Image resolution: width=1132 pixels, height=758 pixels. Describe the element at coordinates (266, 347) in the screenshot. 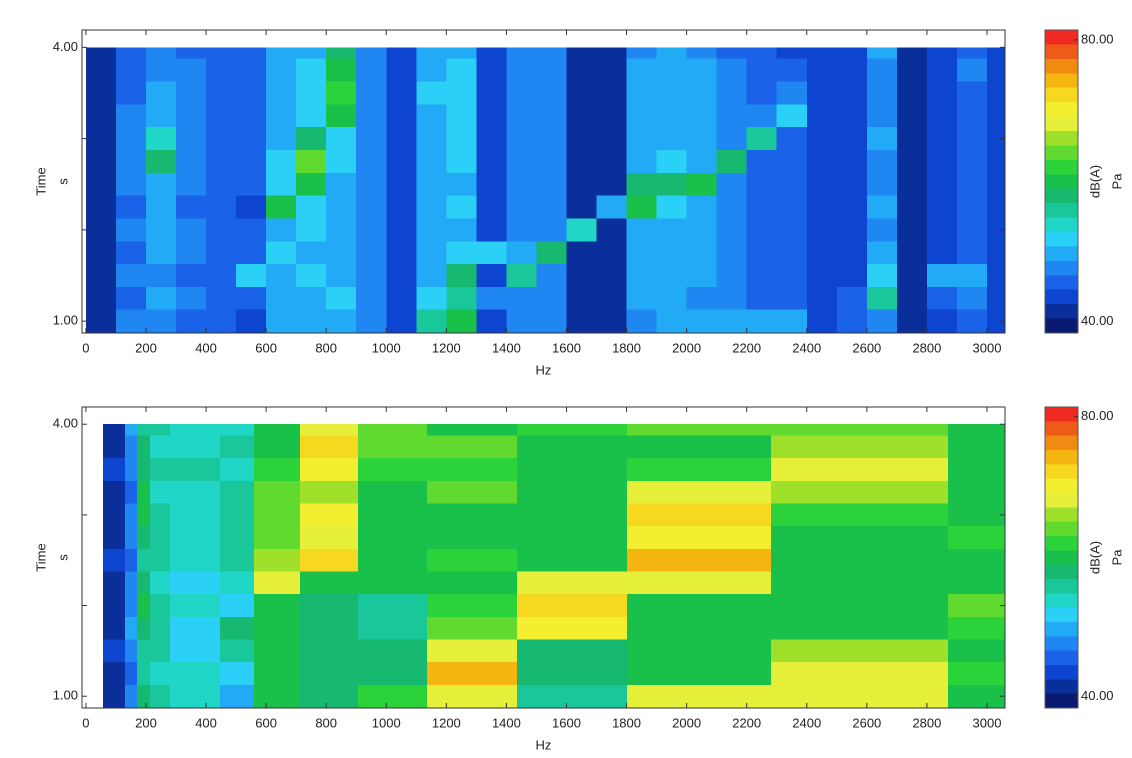

I see `x-tick-label: 600` at that location.